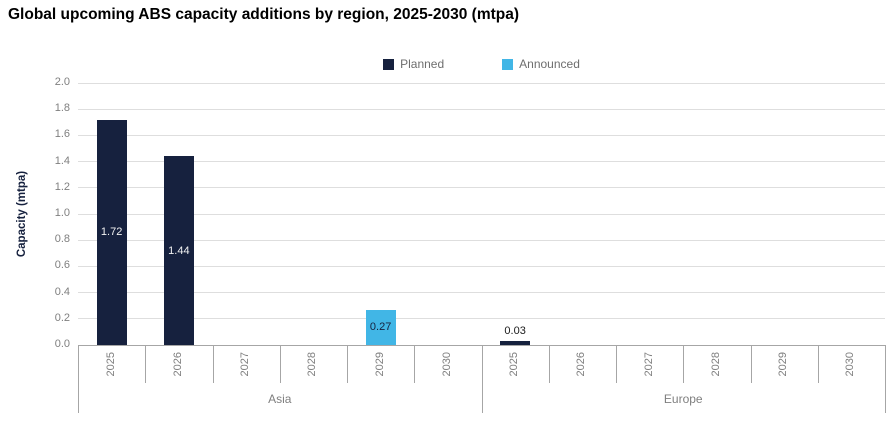 This screenshot has height=432, width=892. What do you see at coordinates (508, 64) in the screenshot?
I see `legend-swatch-announced-icon` at bounding box center [508, 64].